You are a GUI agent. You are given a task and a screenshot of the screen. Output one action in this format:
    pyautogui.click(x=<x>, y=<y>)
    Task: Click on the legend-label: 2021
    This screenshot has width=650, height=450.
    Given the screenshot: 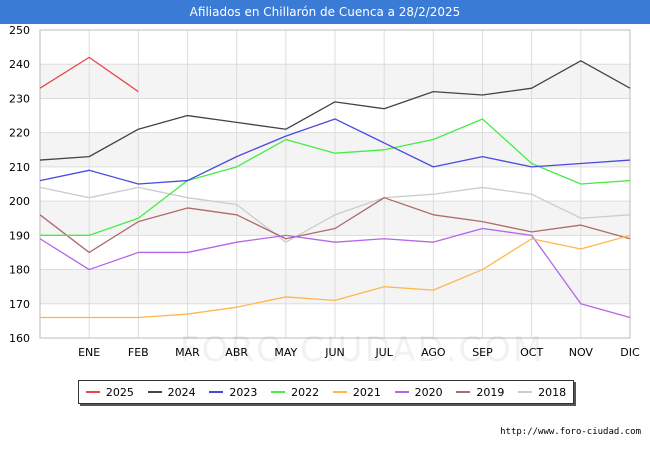 What is the action you would take?
    pyautogui.click(x=366, y=392)
    